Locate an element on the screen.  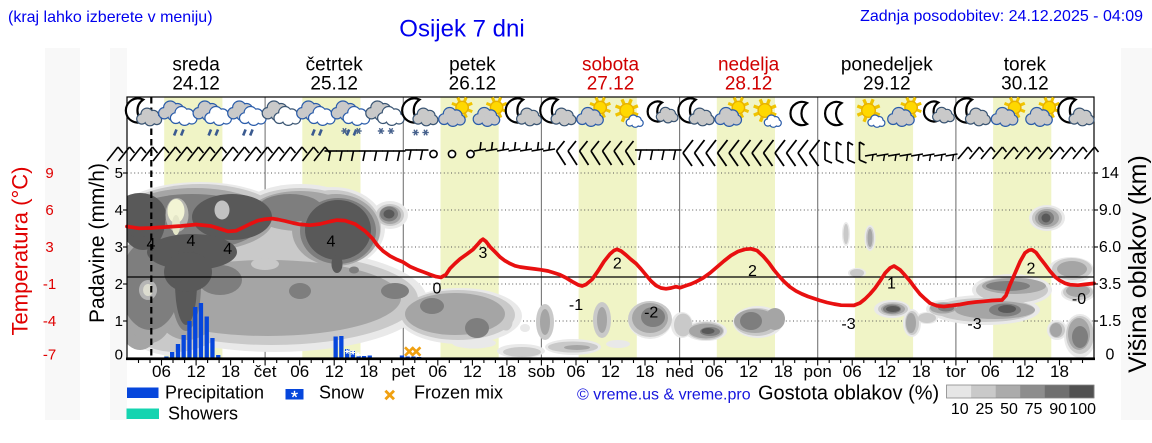
svg-text: 29.12 is located at coordinates (887, 84).